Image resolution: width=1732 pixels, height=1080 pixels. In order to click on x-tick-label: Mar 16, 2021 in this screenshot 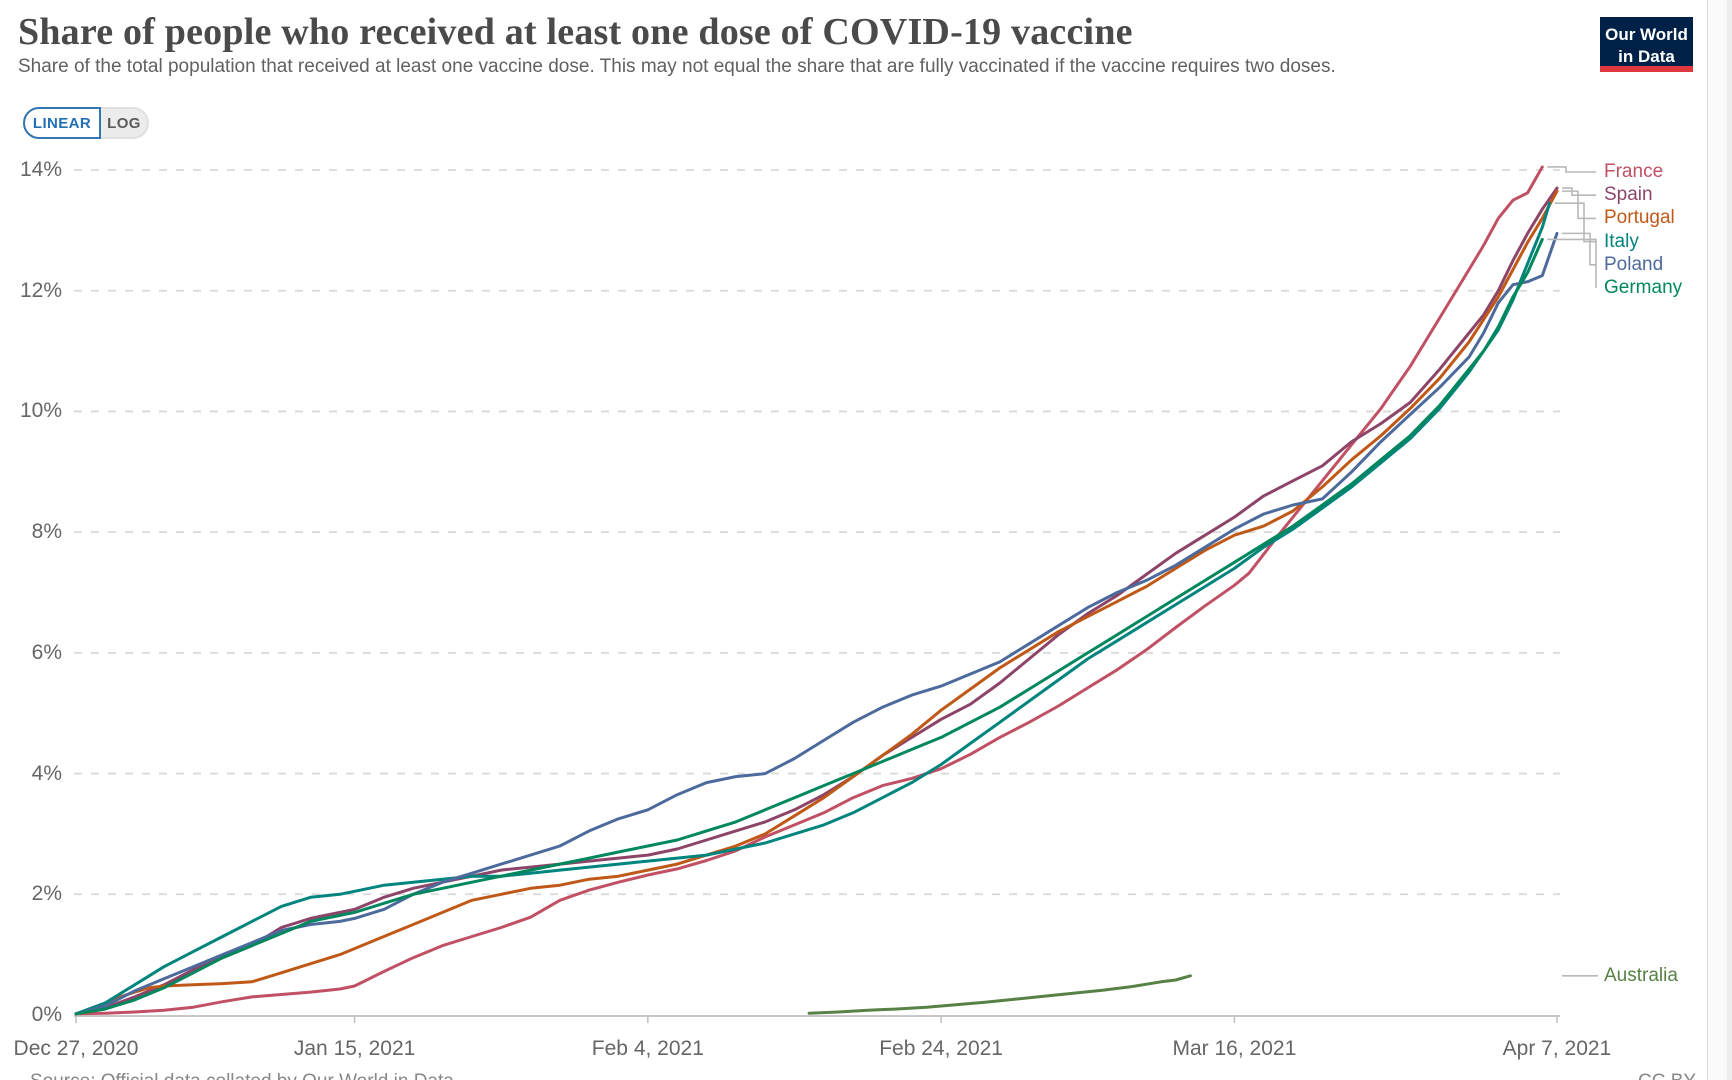, I will do `click(1234, 1048)`.